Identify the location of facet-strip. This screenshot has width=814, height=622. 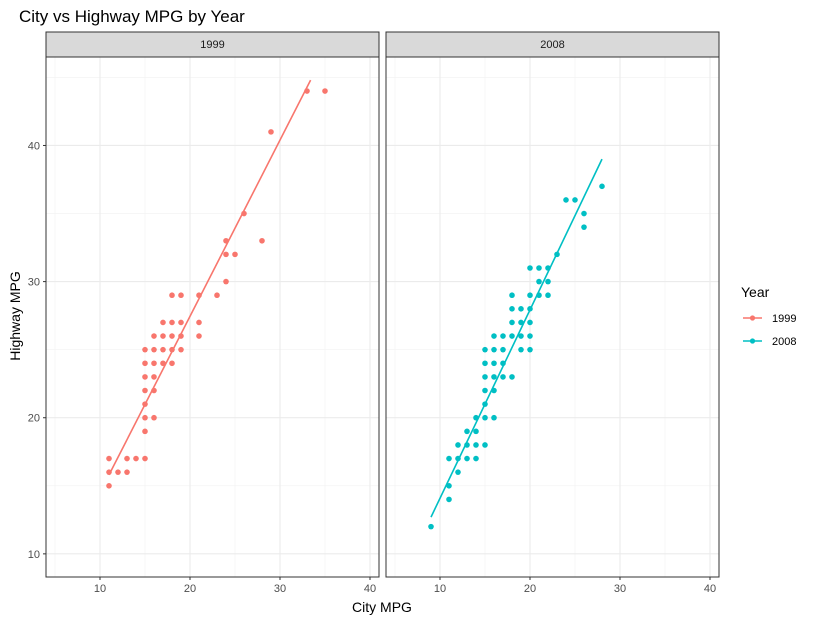
(552, 44).